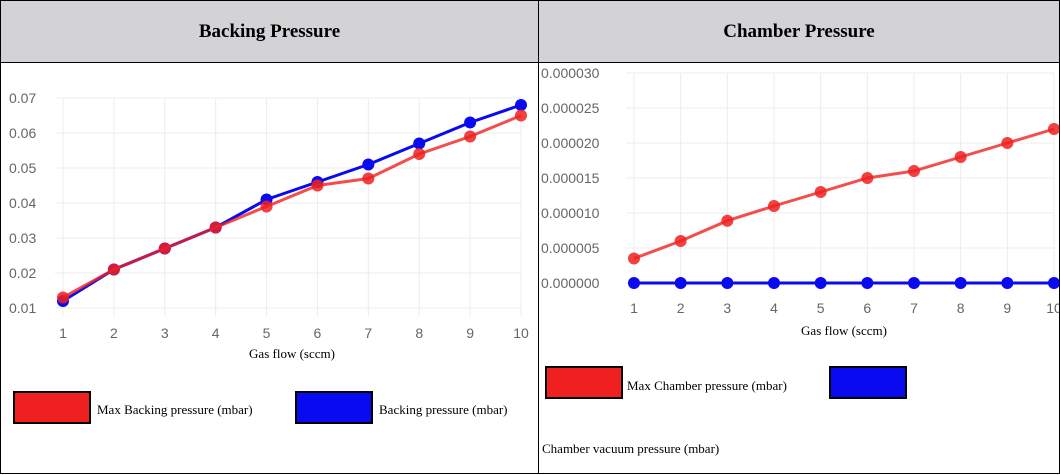 This screenshot has height=475, width=1060. Describe the element at coordinates (1052, 308) in the screenshot. I see `chamber-x-tick-label: 10` at that location.